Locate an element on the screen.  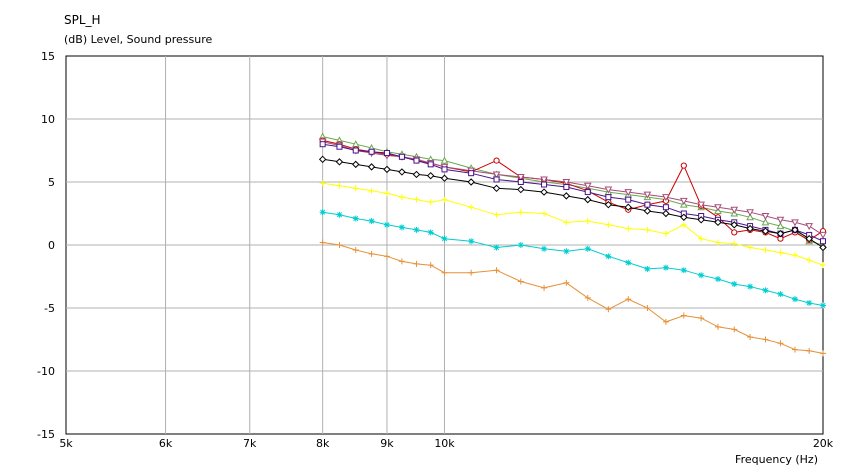
chart-title: SPL_H is located at coordinates (82, 20).